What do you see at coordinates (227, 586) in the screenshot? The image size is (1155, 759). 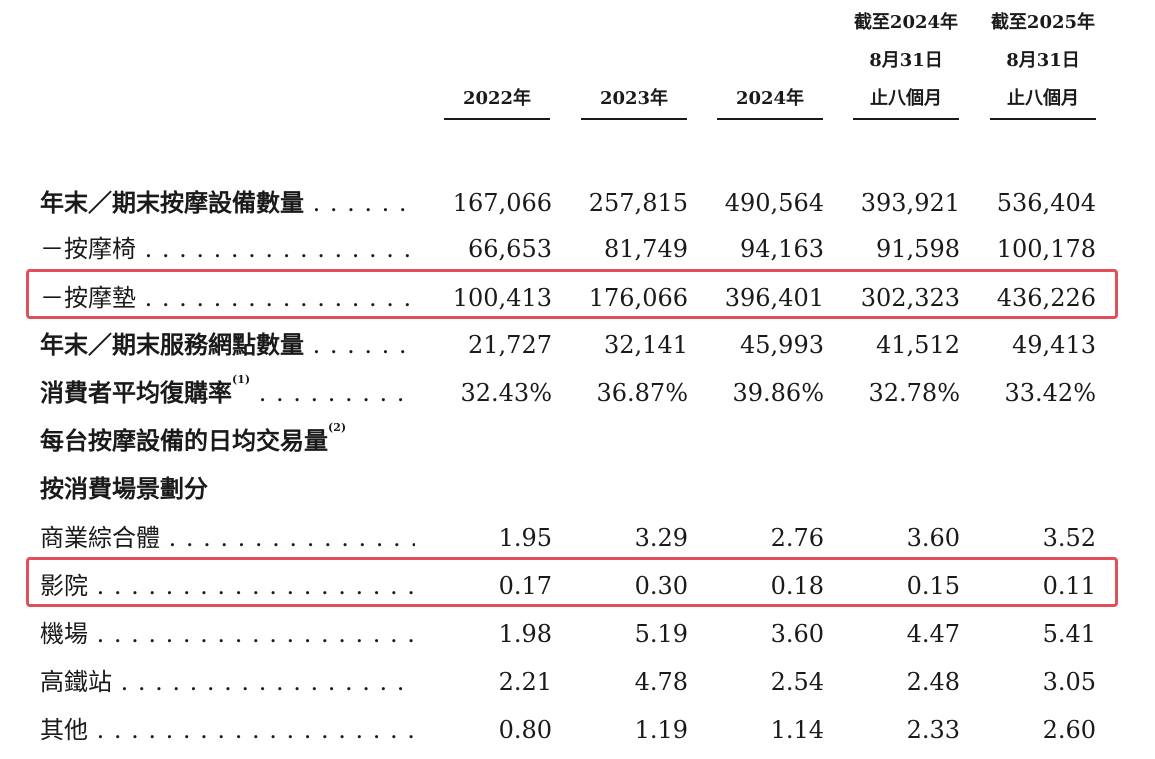 I see `row-label: 影院` at bounding box center [227, 586].